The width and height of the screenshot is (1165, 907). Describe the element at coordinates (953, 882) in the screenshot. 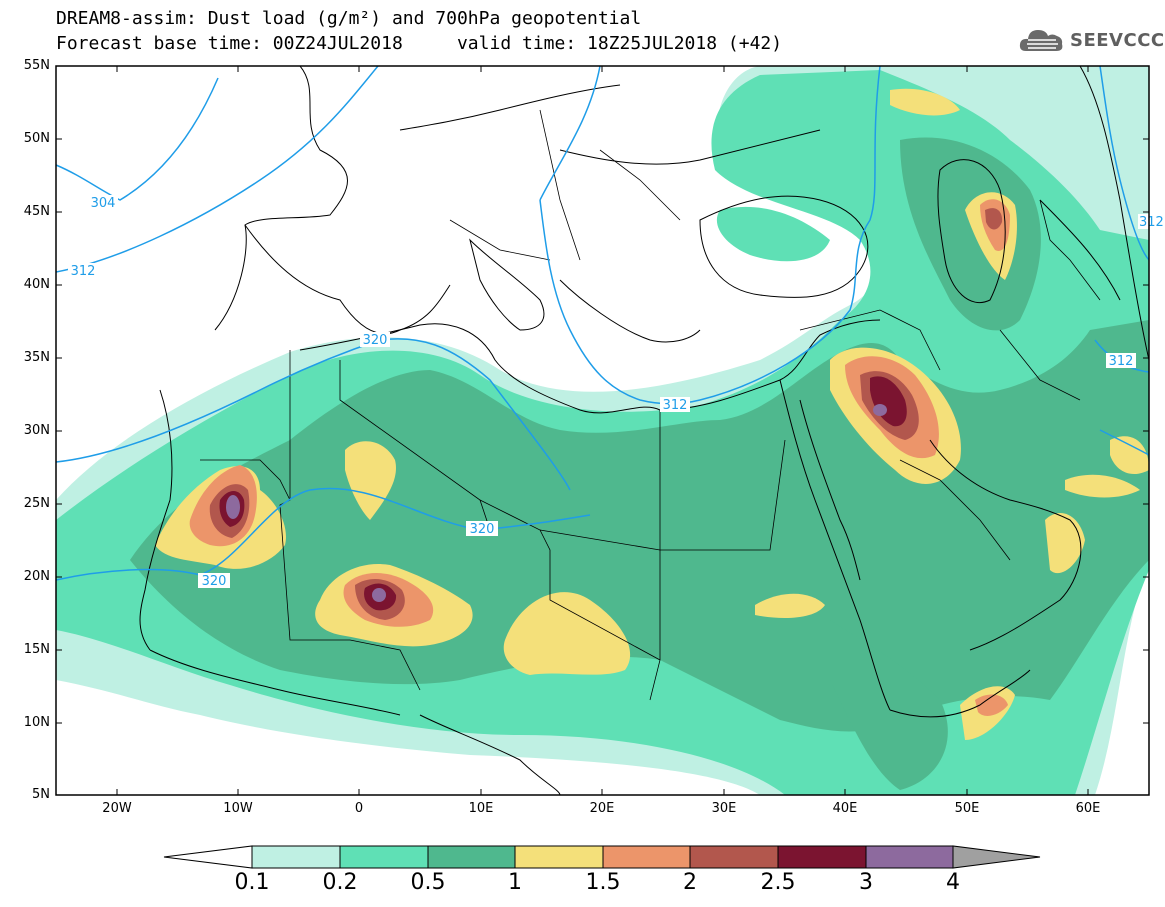

I see `colorbar-label: 4` at that location.